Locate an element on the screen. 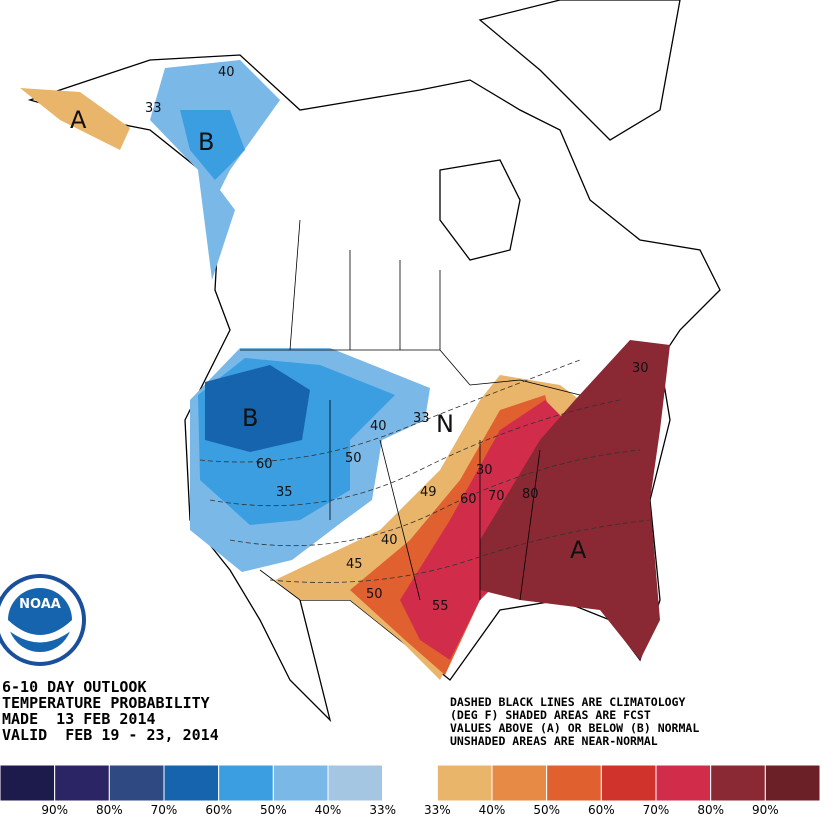 The image size is (835, 820). noaa-logo: NOAA is located at coordinates (43, 620).